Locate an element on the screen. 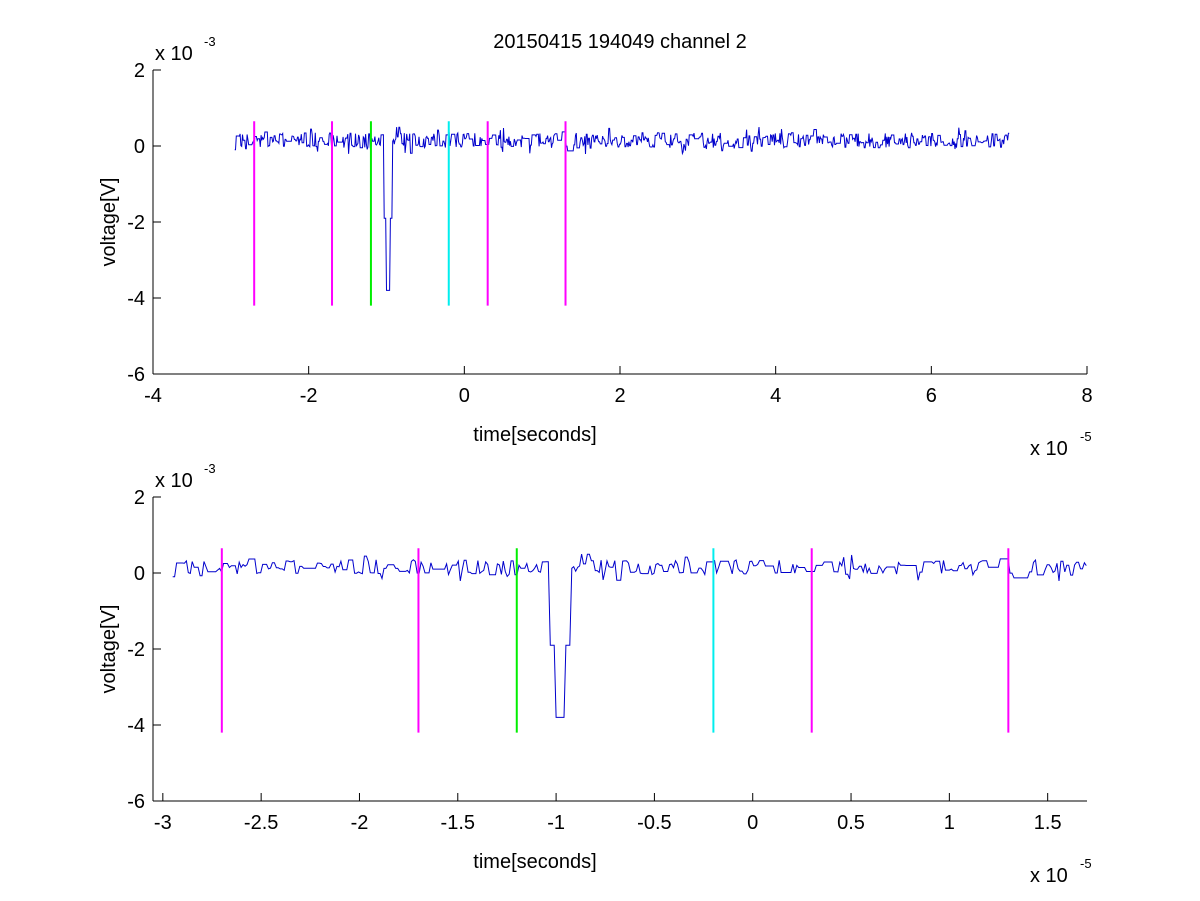 This screenshot has height=901, width=1200. x-tick-label: -3 is located at coordinates (163, 823).